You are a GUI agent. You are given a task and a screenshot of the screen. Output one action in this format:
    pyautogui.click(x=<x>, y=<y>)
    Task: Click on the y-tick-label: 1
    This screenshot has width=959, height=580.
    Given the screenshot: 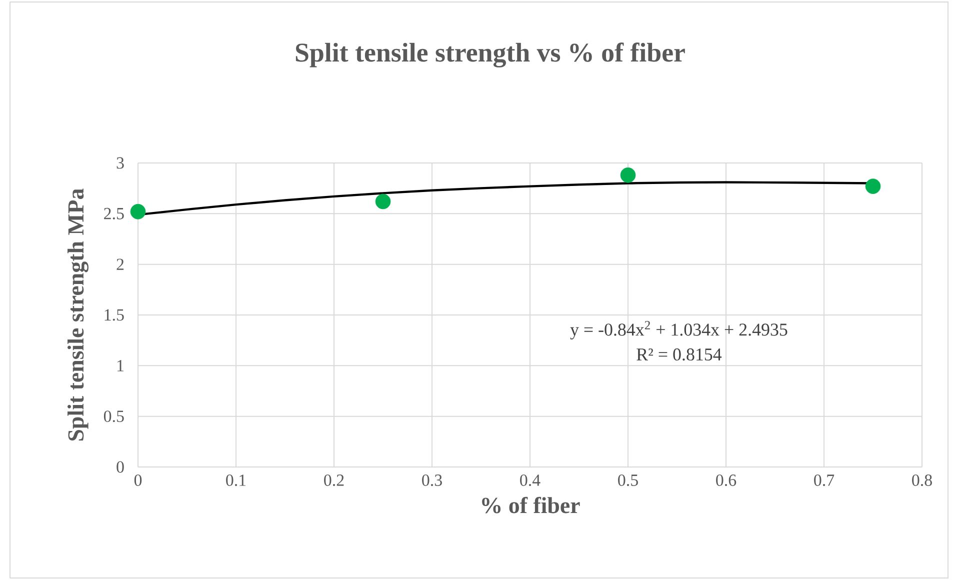 What is the action you would take?
    pyautogui.click(x=121, y=366)
    